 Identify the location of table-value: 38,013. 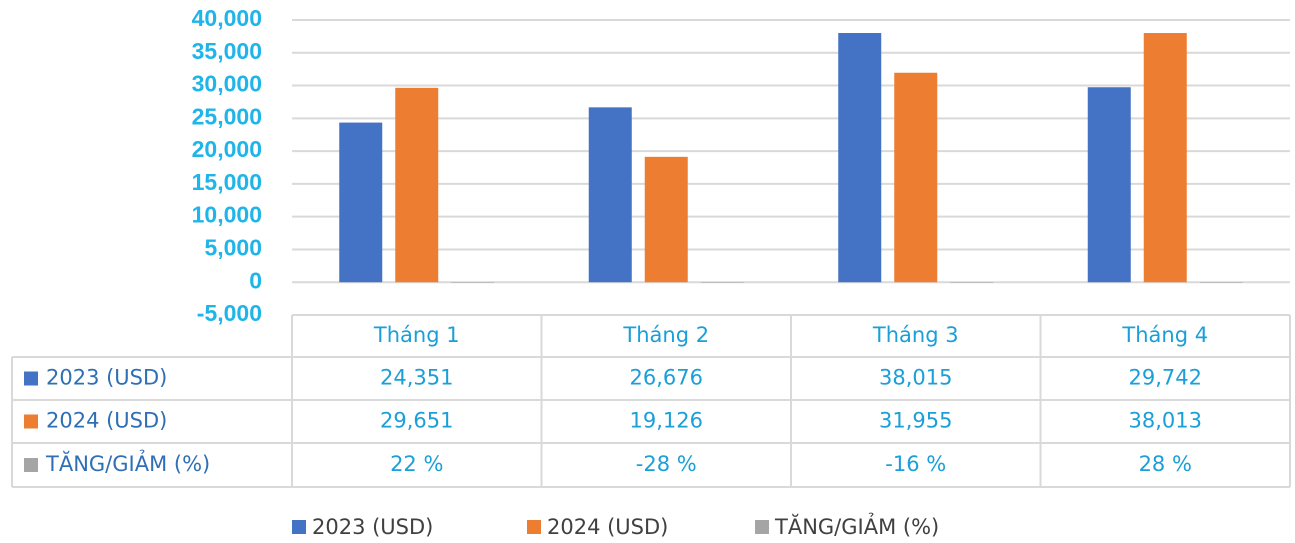
(1165, 421).